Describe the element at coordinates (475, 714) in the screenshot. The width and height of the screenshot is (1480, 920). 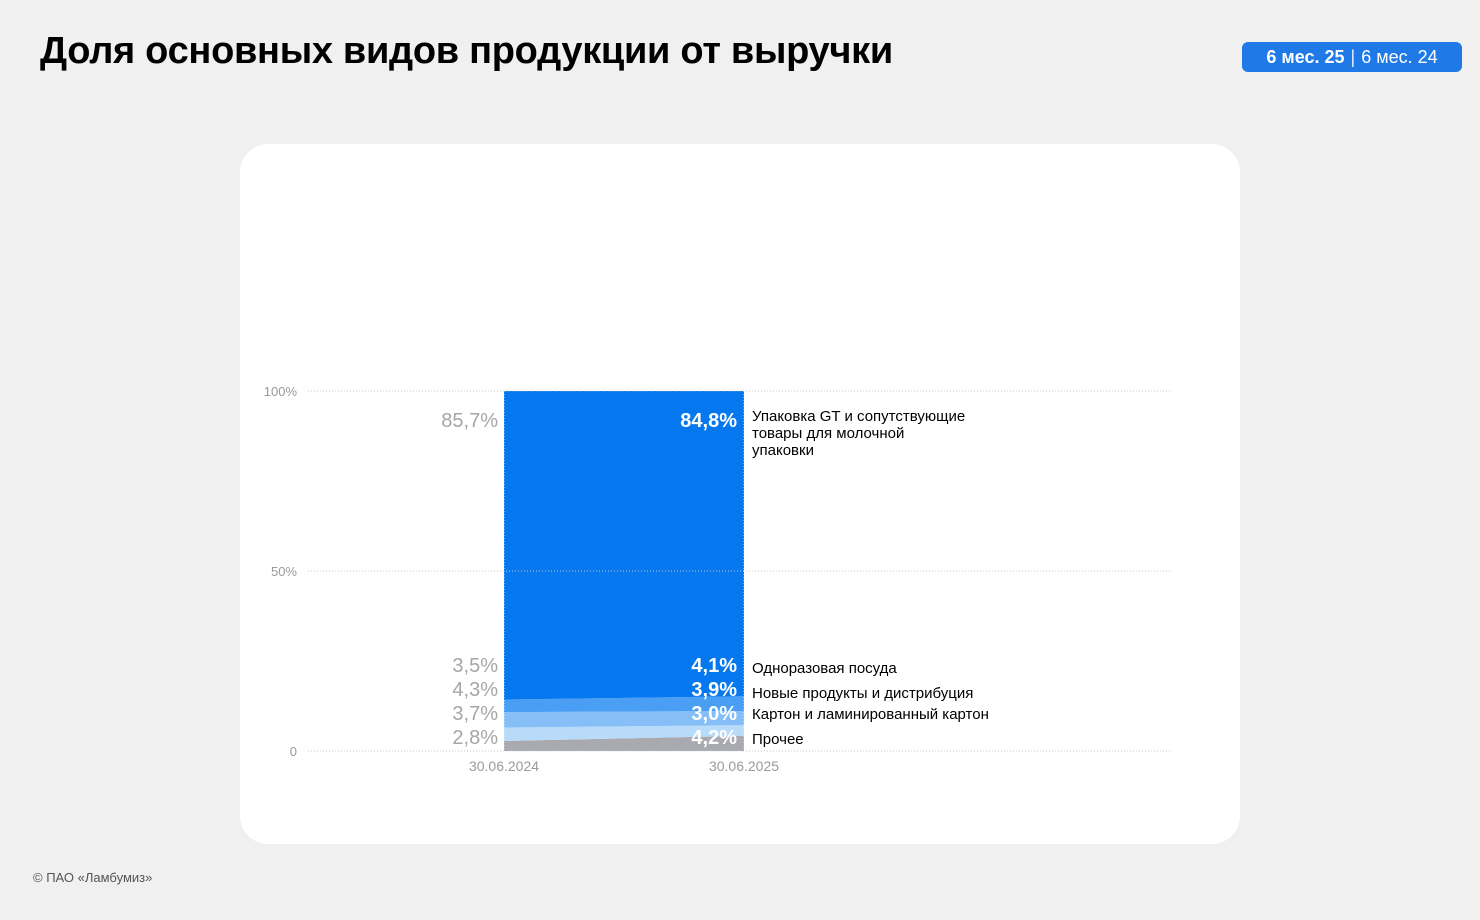
I see `value-label-left-1: 3,7%` at that location.